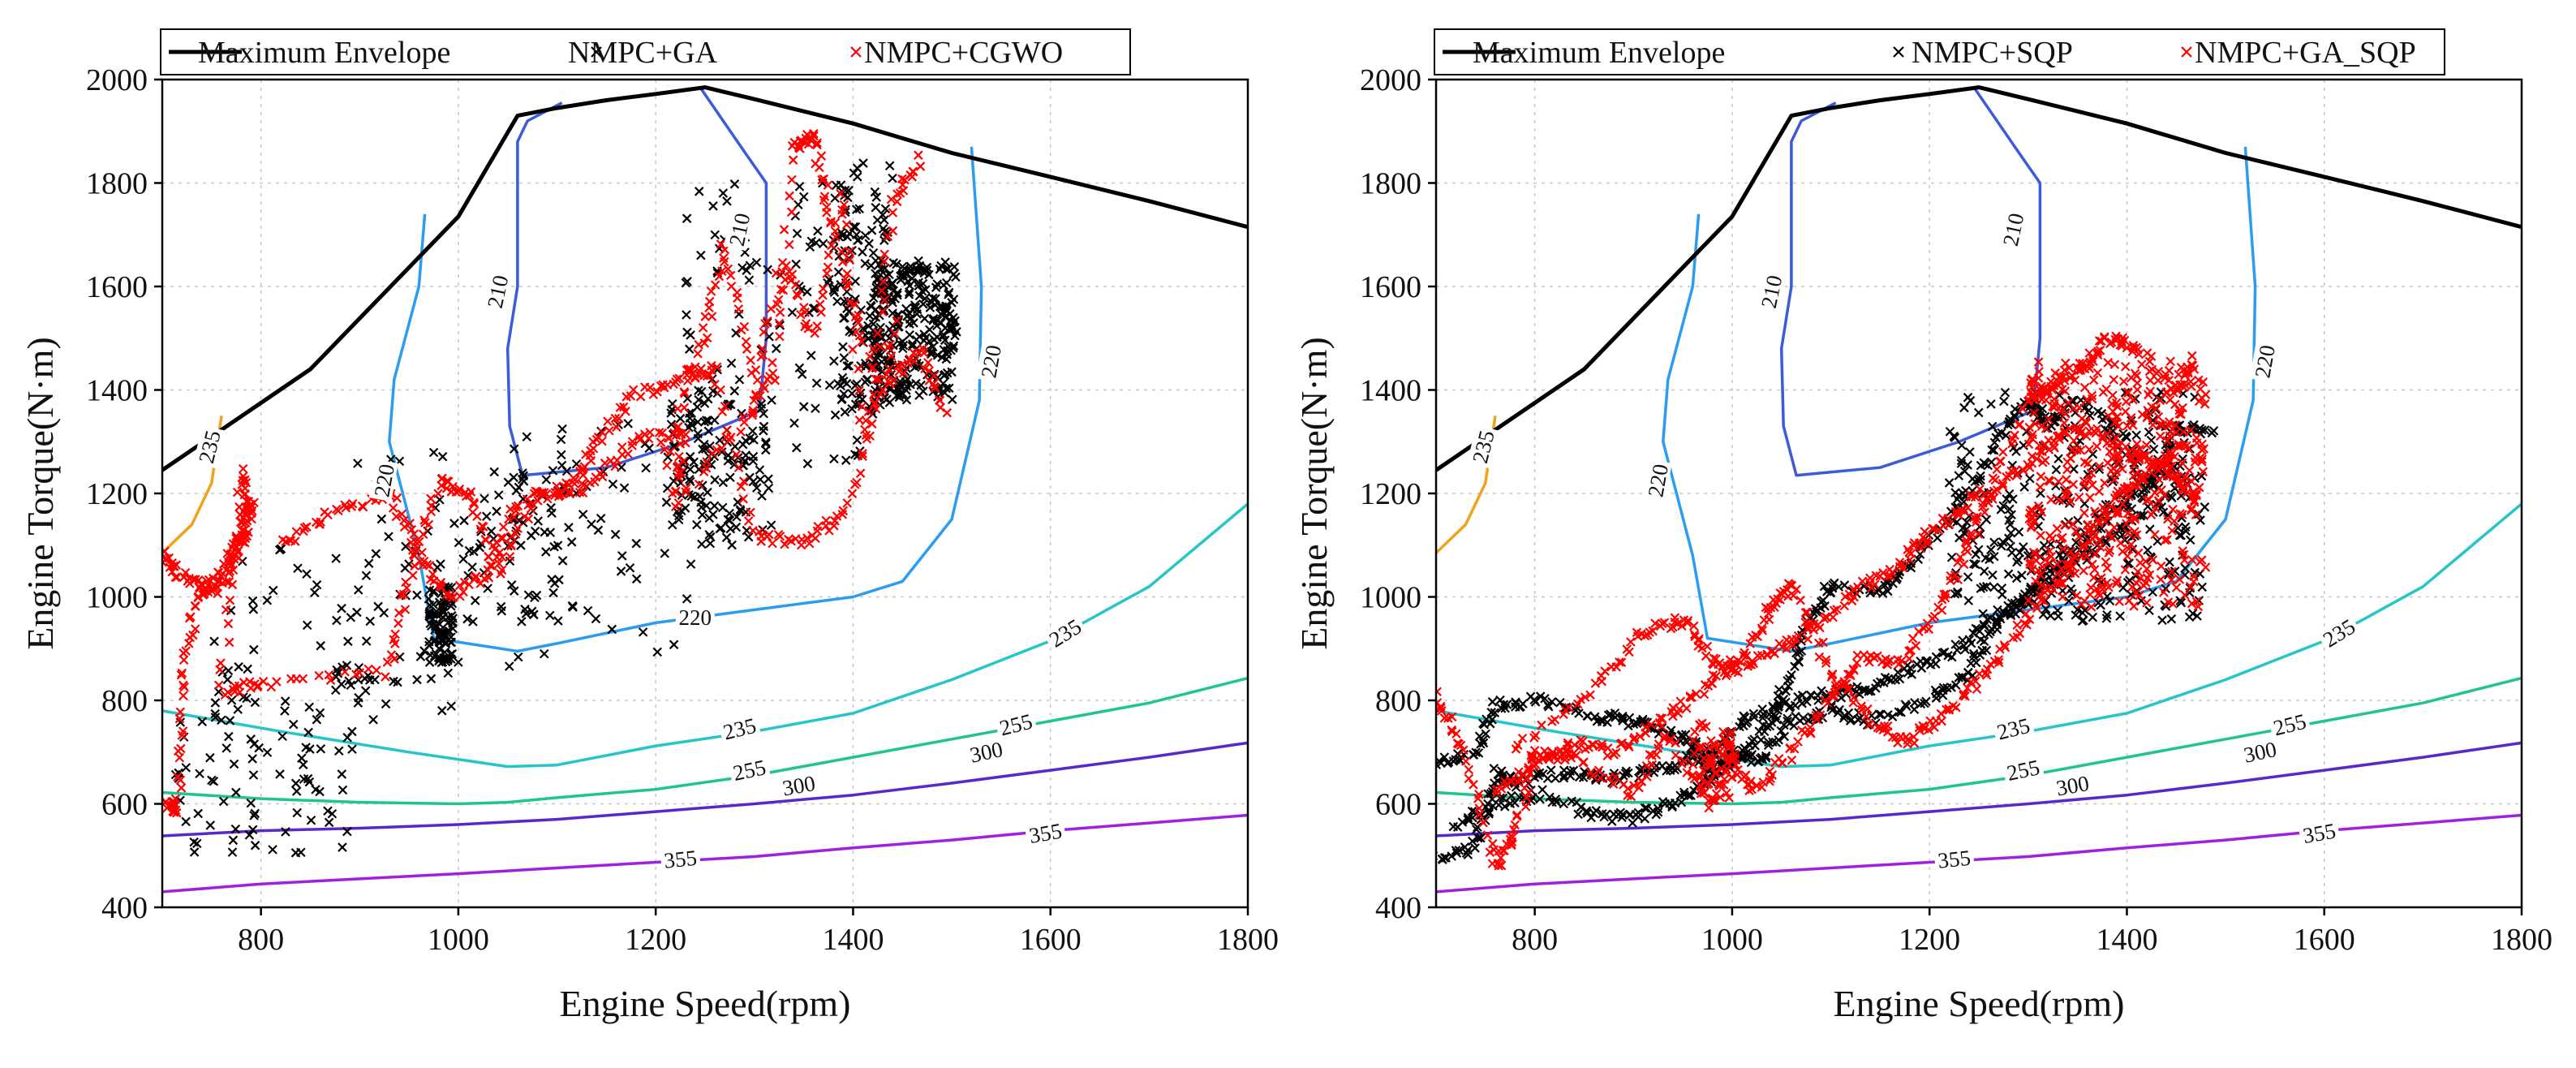 The height and width of the screenshot is (1068, 2576). Describe the element at coordinates (685, 399) in the screenshot. I see `contour-220-line` at that location.